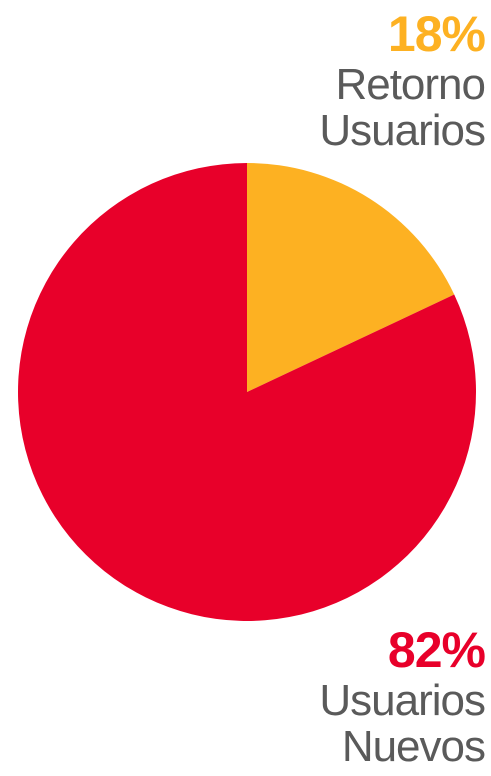 This screenshot has height=776, width=491. What do you see at coordinates (402, 700) in the screenshot?
I see `slice-name-line-1: Usuarios` at bounding box center [402, 700].